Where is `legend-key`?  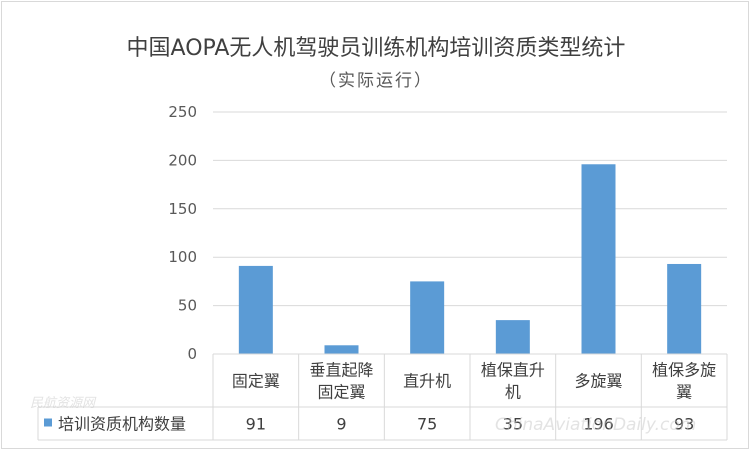
legend-key is located at coordinates (48, 422).